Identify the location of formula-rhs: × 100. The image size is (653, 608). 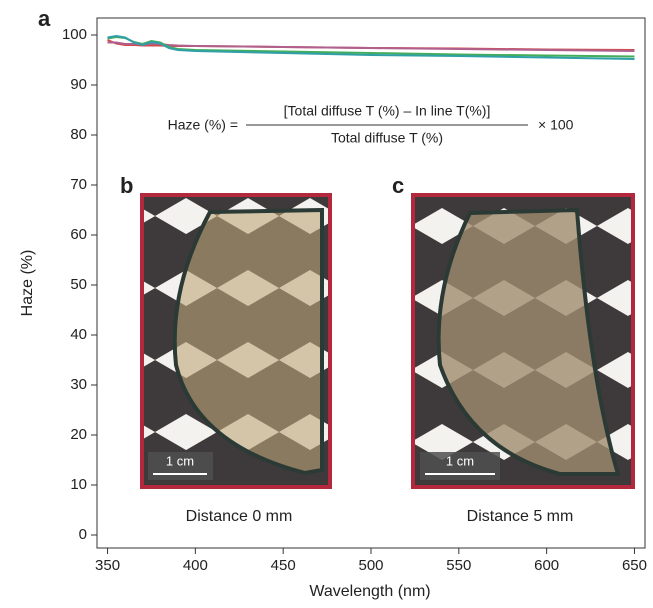
(556, 125).